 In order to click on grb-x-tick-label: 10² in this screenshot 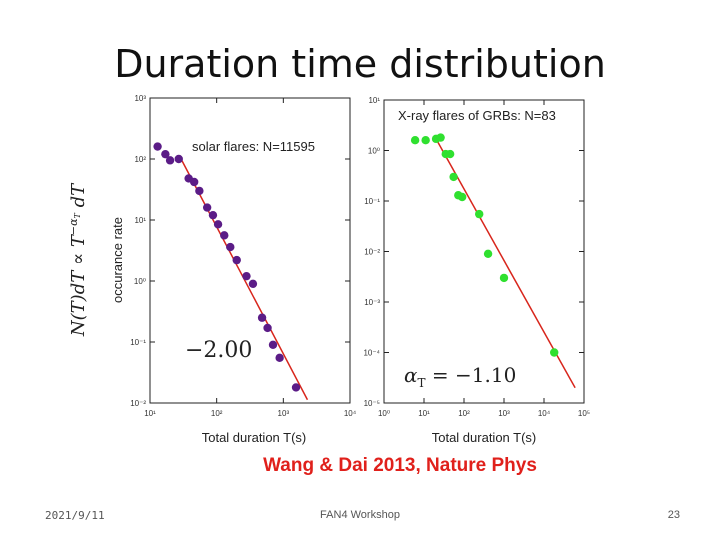, I will do `click(464, 413)`.